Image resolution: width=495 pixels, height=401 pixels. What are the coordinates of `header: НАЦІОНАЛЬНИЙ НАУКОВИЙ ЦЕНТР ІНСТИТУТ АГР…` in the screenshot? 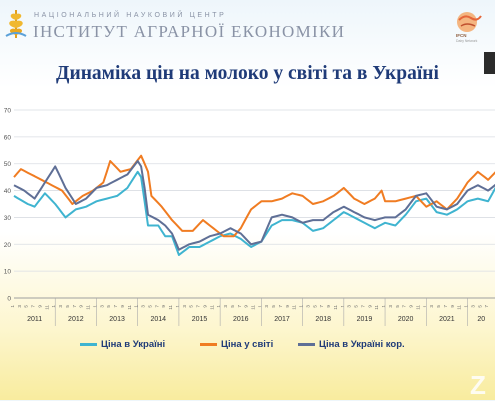 It's located at (247, 26).